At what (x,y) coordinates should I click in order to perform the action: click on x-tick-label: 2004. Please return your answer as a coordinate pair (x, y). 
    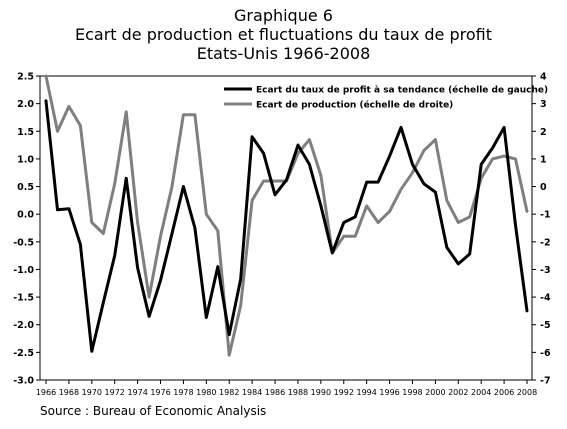
    Looking at the image, I should click on (481, 392).